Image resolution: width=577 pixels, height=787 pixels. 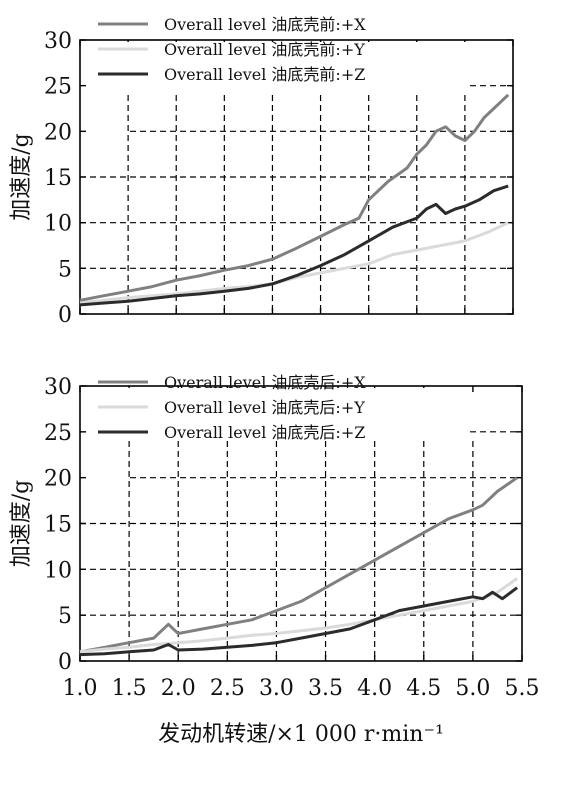 What do you see at coordinates (374, 688) in the screenshot?
I see `x-tick-label: 4.0` at bounding box center [374, 688].